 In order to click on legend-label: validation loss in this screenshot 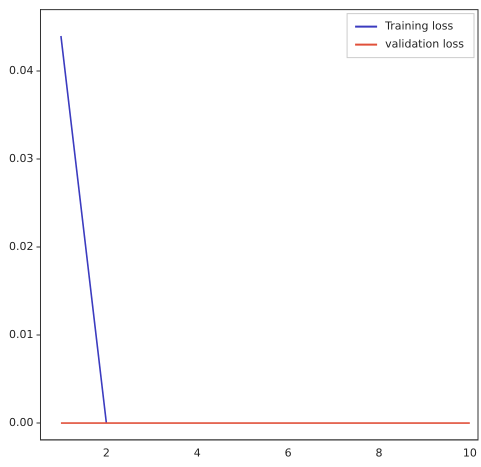, I will do `click(424, 43)`.